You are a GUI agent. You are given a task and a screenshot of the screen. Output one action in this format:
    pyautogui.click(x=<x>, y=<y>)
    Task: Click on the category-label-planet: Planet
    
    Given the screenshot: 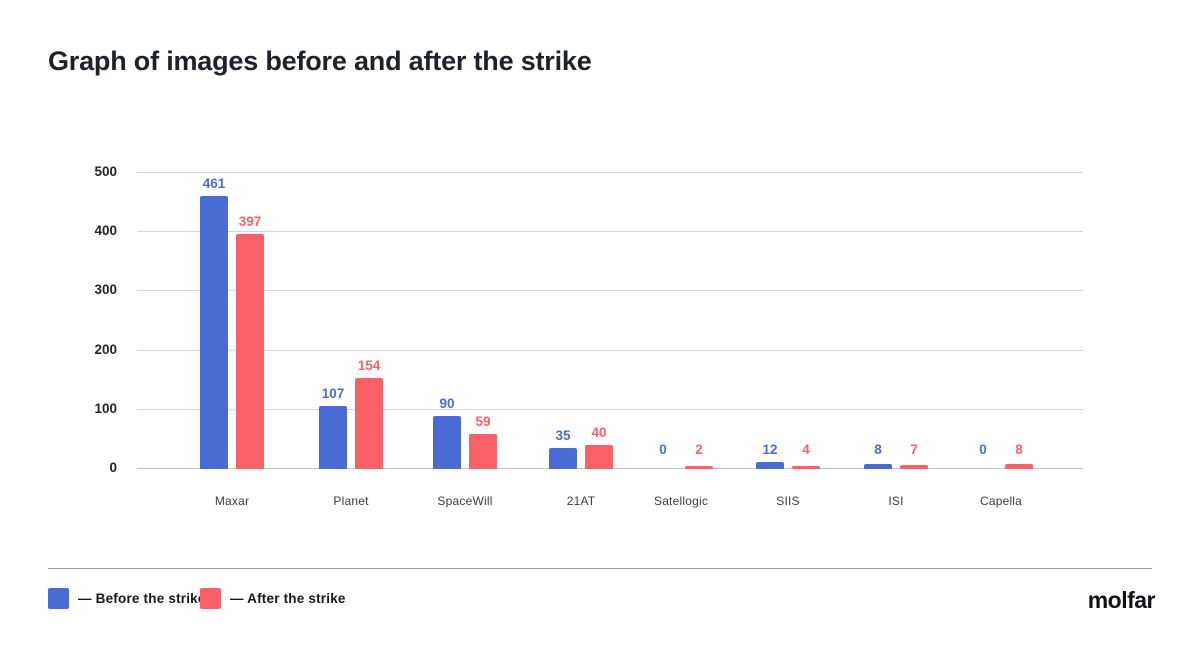 What is the action you would take?
    pyautogui.click(x=351, y=501)
    